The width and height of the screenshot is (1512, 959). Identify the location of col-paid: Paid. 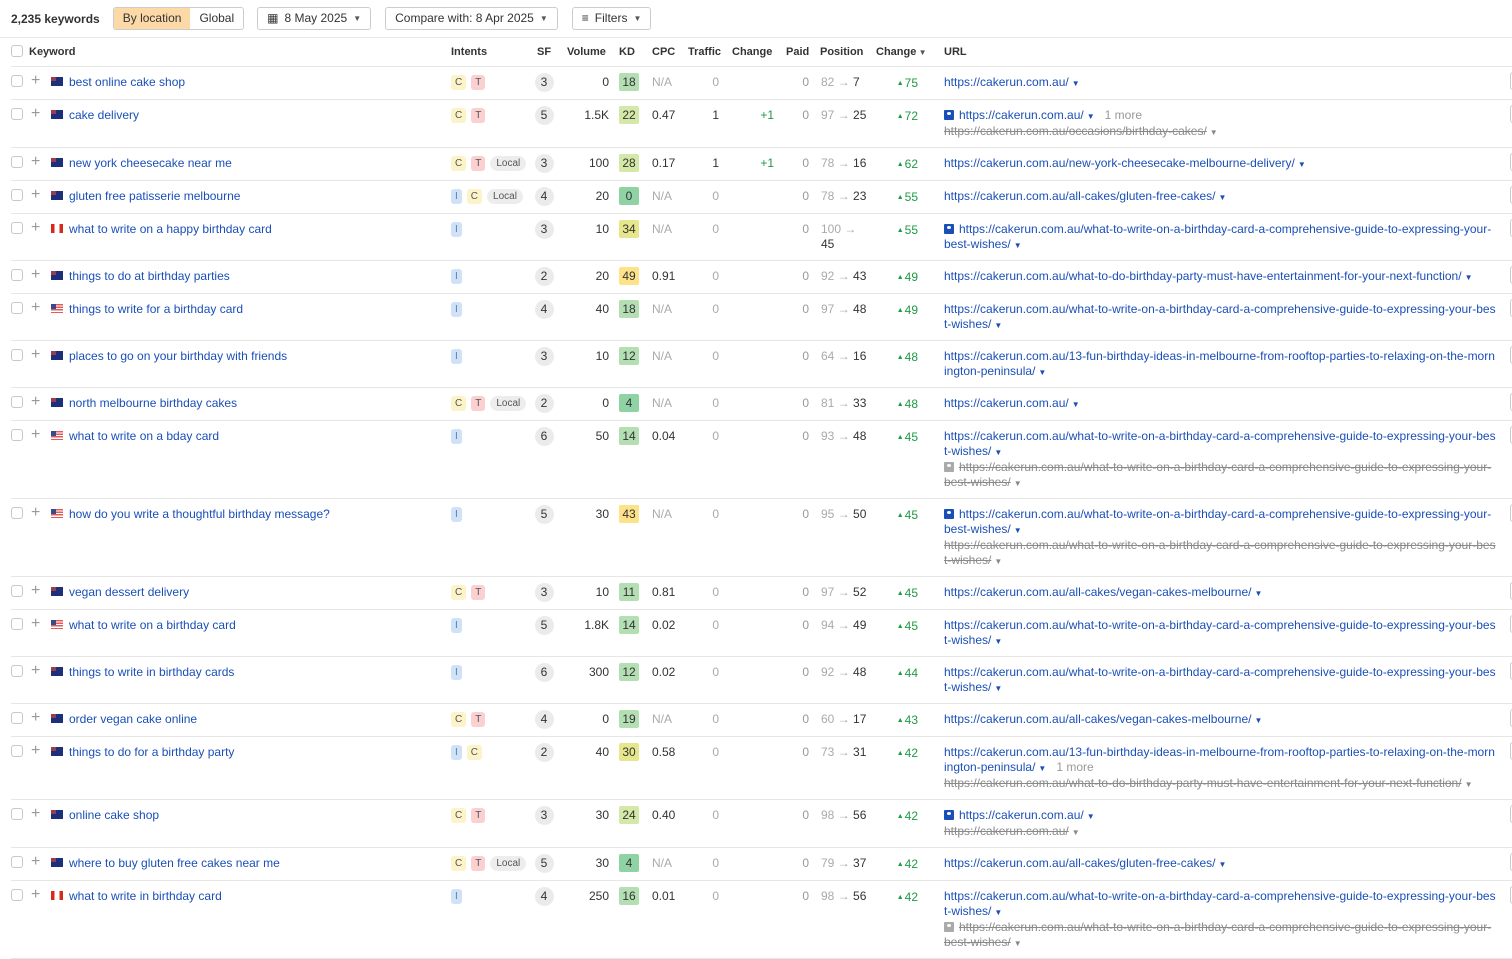
(798, 52).